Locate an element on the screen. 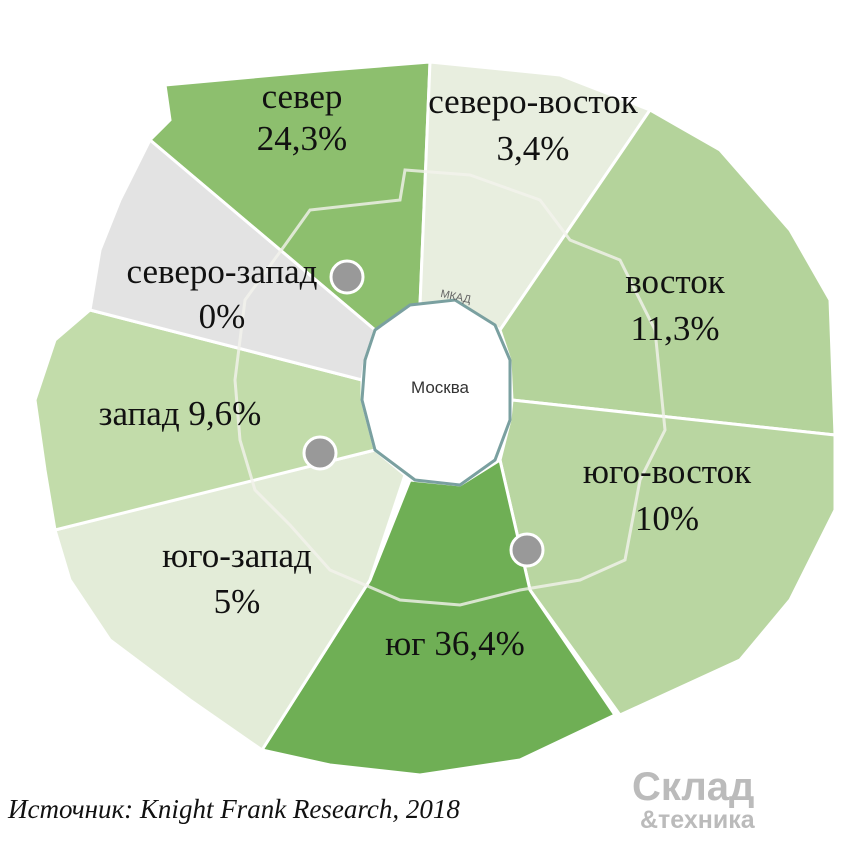 The image size is (855, 841). region-name: юго-восток is located at coordinates (667, 471).